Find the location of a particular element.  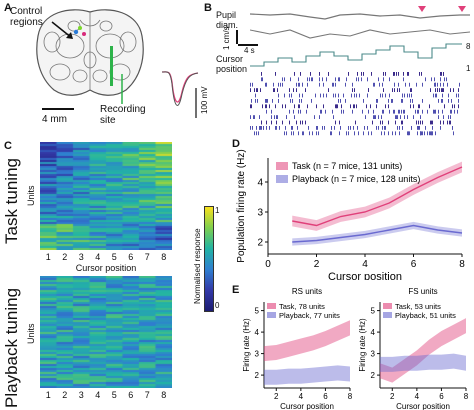

cursor-min-label: 1 is located at coordinates (468, 68).